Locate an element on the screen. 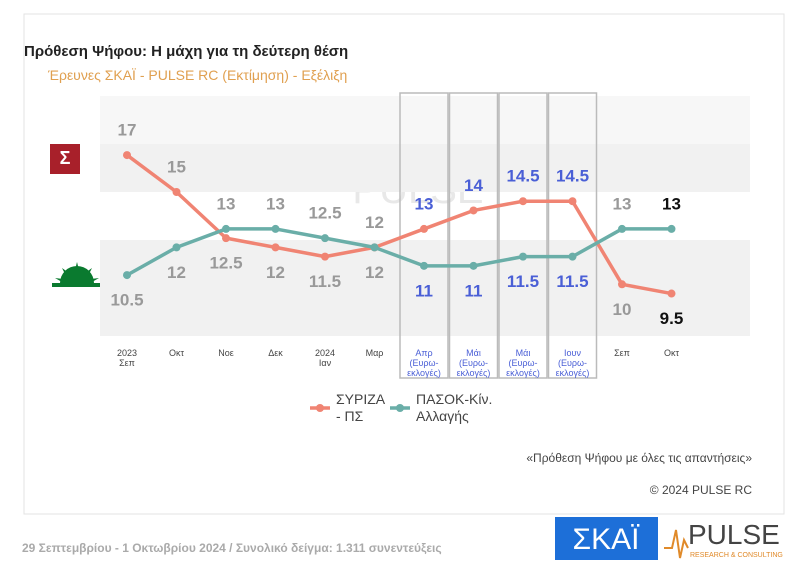 This screenshot has height=575, width=795. x-tick-label: Δεκ is located at coordinates (275, 353).